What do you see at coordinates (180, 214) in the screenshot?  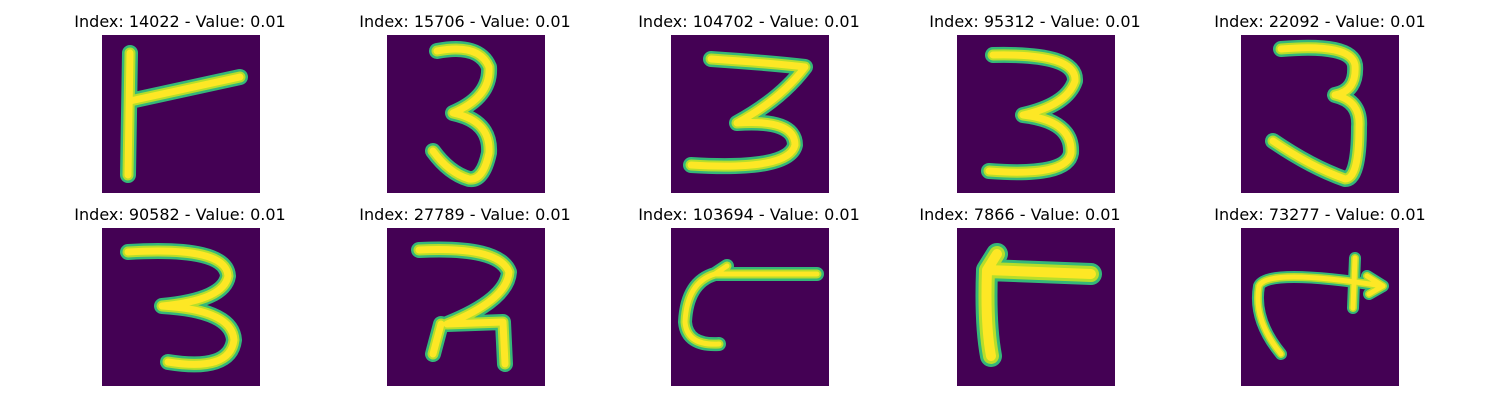 I see `image-title-6: Index: 90582 - Value: 0.01` at bounding box center [180, 214].